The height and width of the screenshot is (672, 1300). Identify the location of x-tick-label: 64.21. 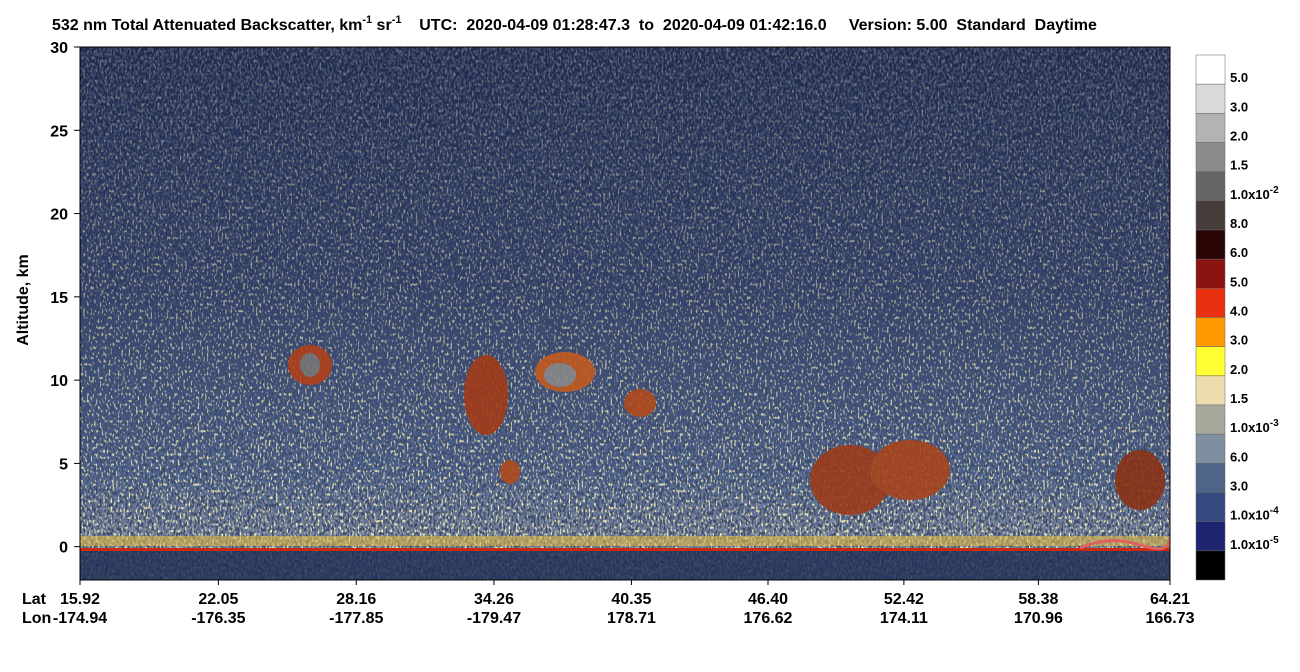
(1170, 599).